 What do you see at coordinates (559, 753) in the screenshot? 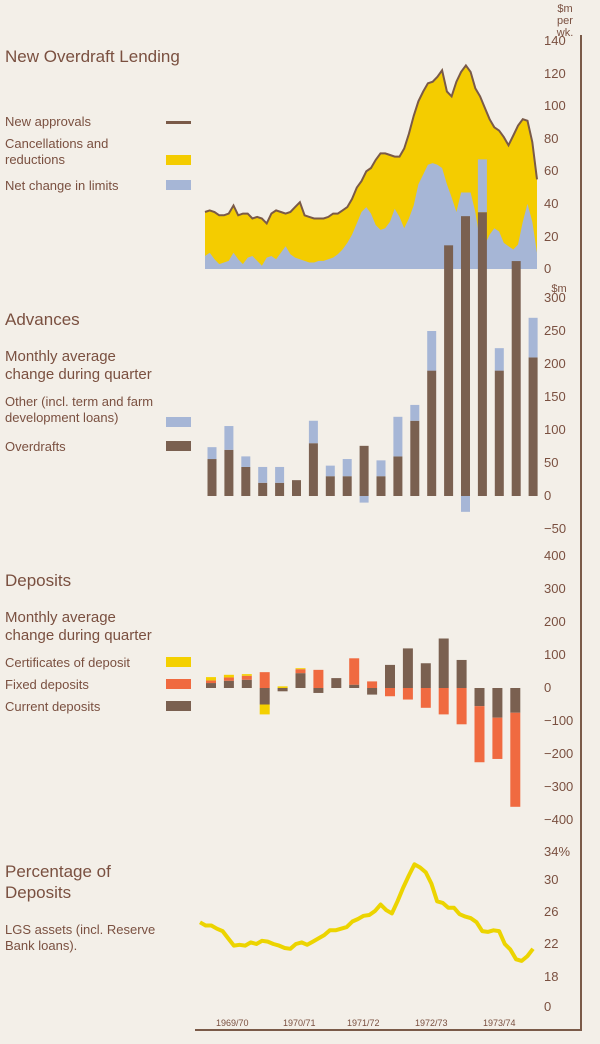
I see `y-tick-label: −200` at bounding box center [559, 753].